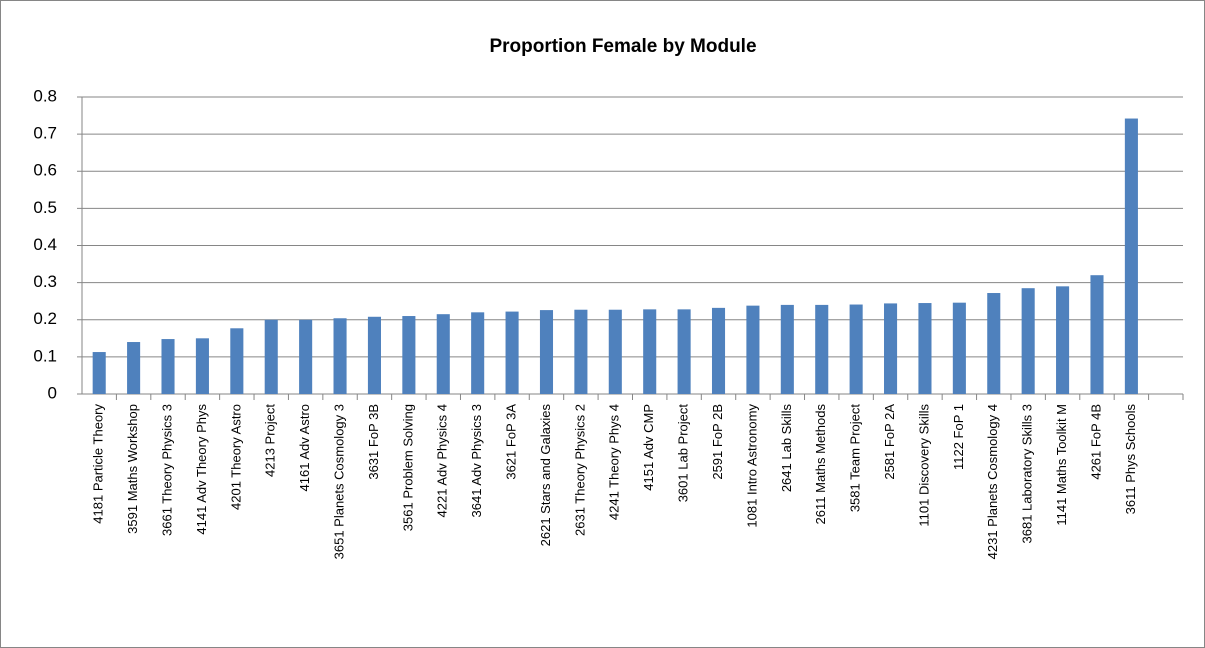 Image resolution: width=1205 pixels, height=648 pixels. I want to click on x-tick-label: 3591 Maths Workshop, so click(132, 469).